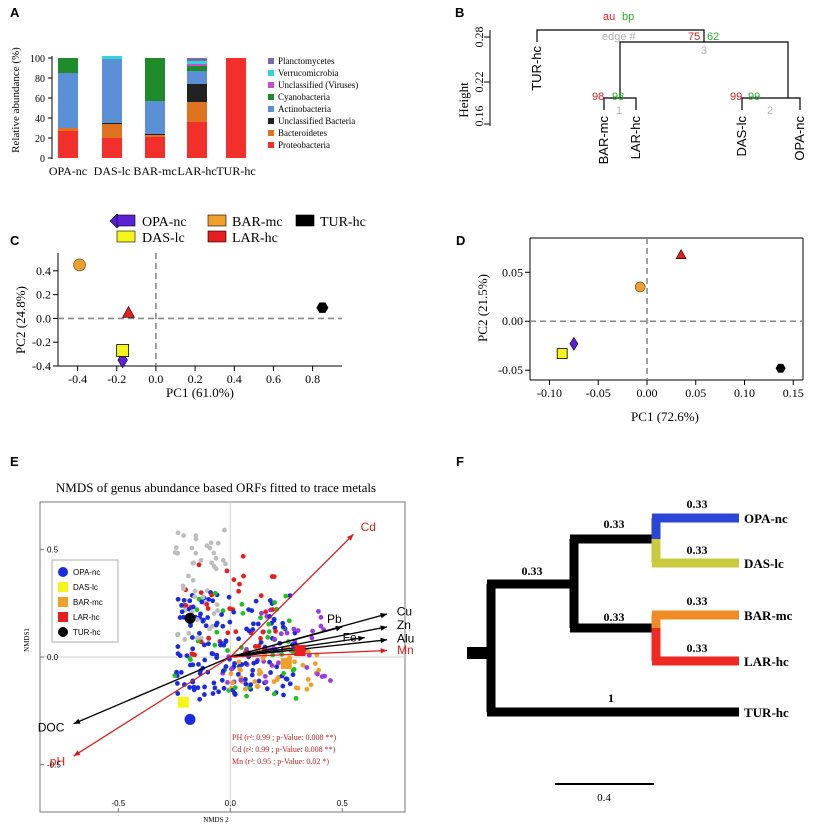 This screenshot has height=830, width=836. I want to click on b-node3-bp: 62, so click(713, 37).